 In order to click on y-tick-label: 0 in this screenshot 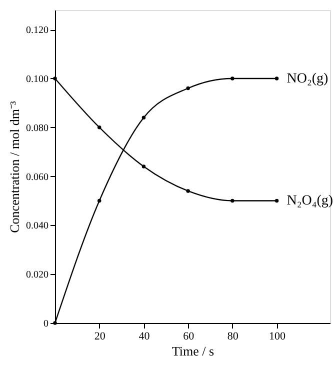, I will do `click(46, 324)`.